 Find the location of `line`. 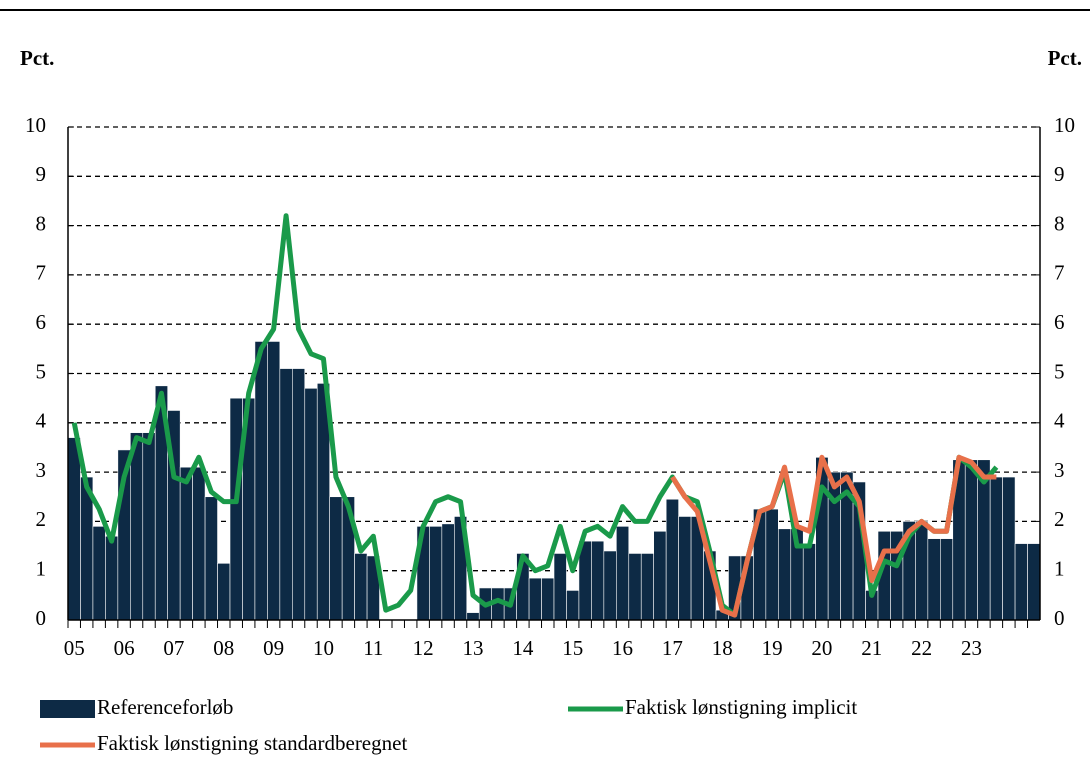

line is located at coordinates (833, 536).